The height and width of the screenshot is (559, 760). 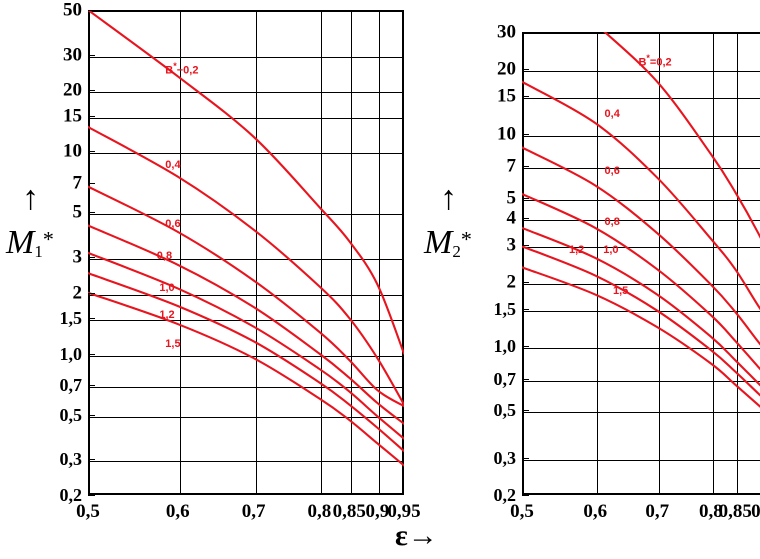 I want to click on y-tick-label: 30, so click(x=72, y=55).